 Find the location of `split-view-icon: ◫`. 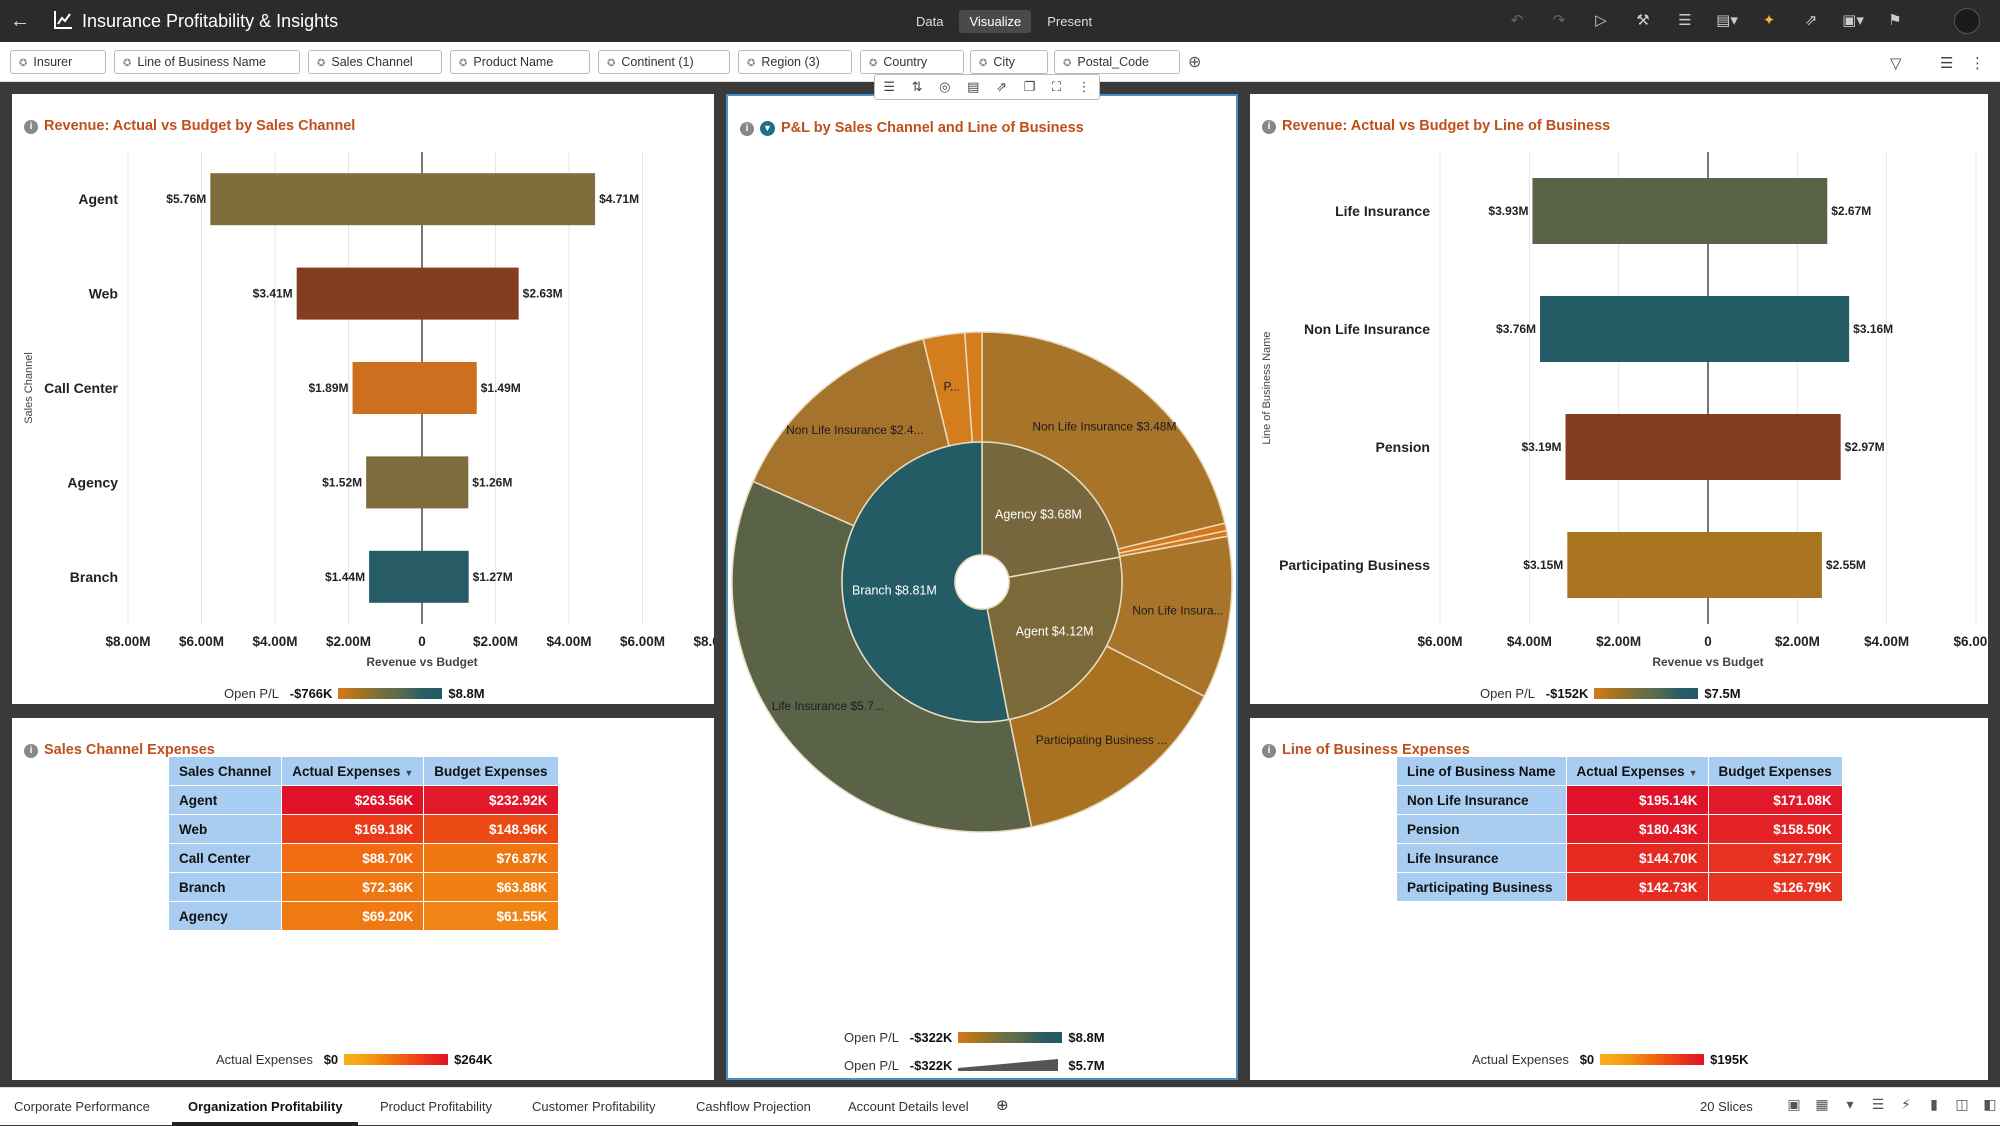

split-view-icon: ◫ is located at coordinates (1962, 1104).